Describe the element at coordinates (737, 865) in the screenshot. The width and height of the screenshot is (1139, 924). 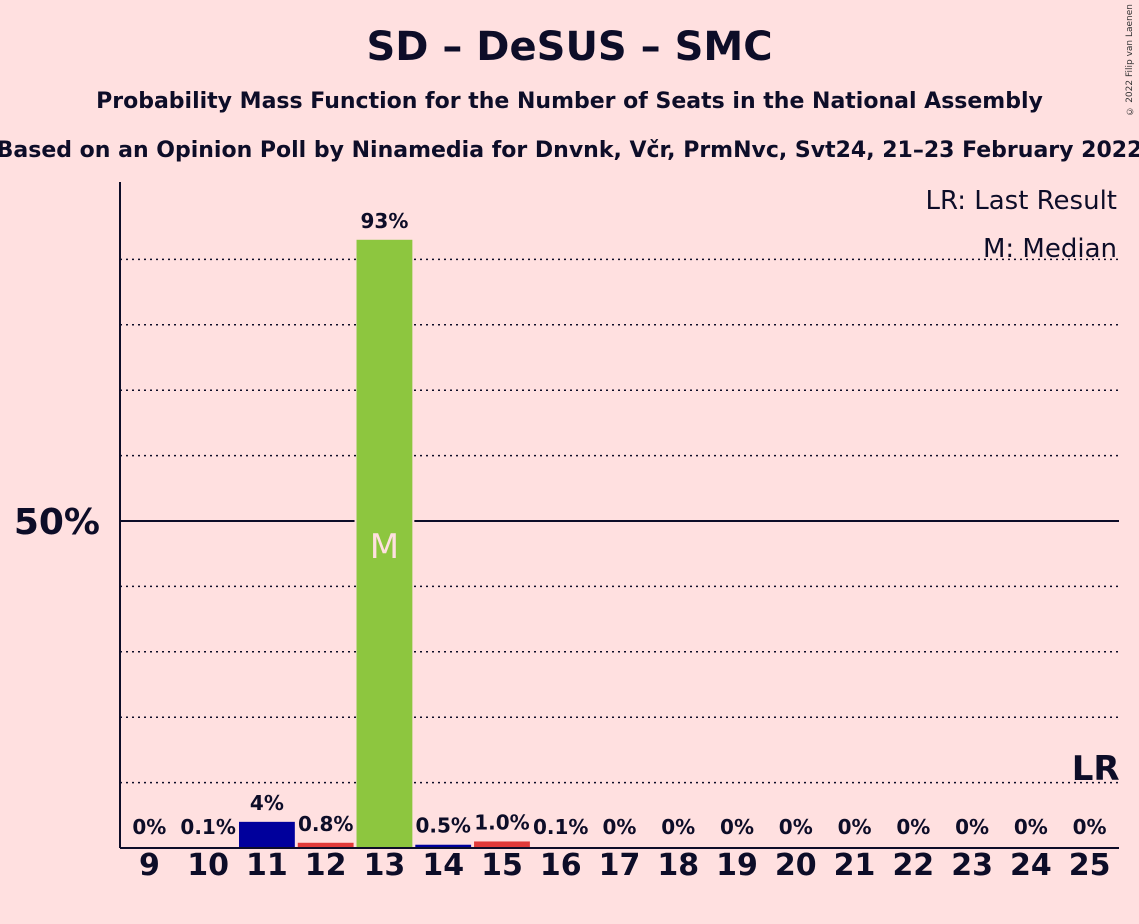
I see `x-tick-label-19: 19` at that location.